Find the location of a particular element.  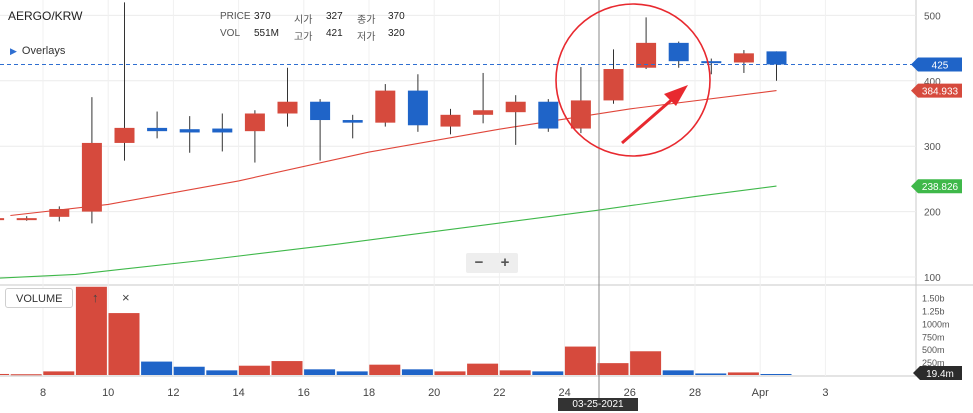

price-tag: 425 is located at coordinates (936, 64).